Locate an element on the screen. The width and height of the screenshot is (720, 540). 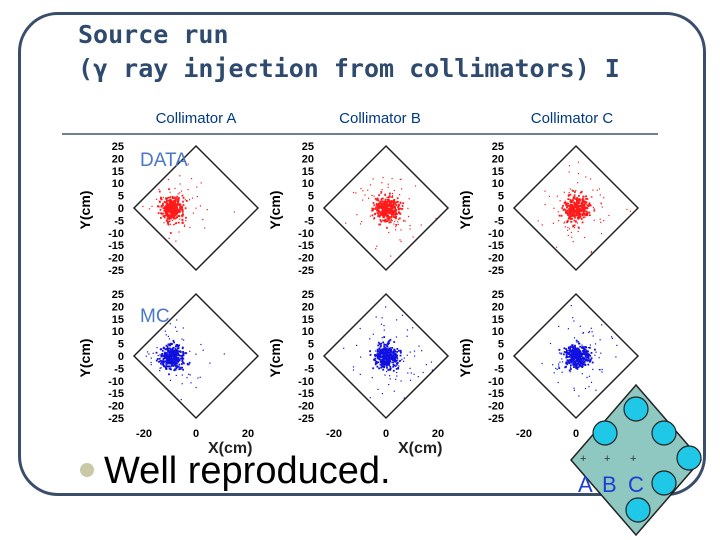
bullet-text: Well reproduced. is located at coordinates (247, 471).